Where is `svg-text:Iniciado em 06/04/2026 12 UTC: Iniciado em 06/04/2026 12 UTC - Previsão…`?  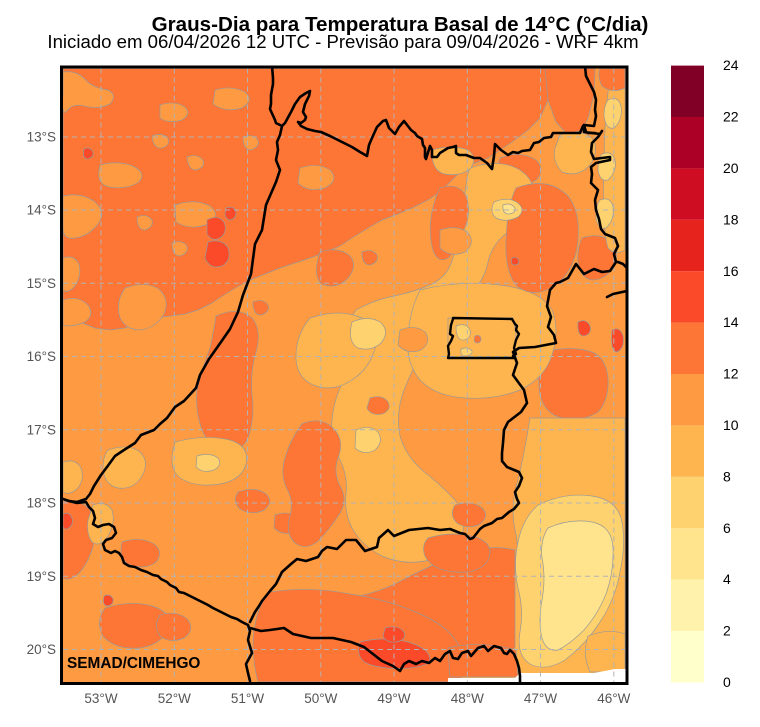
svg-text:Iniciado em 06/04/2026 12 UTC: Iniciado em 06/04/2026 12 UTC - Previsão… is located at coordinates (342, 41).